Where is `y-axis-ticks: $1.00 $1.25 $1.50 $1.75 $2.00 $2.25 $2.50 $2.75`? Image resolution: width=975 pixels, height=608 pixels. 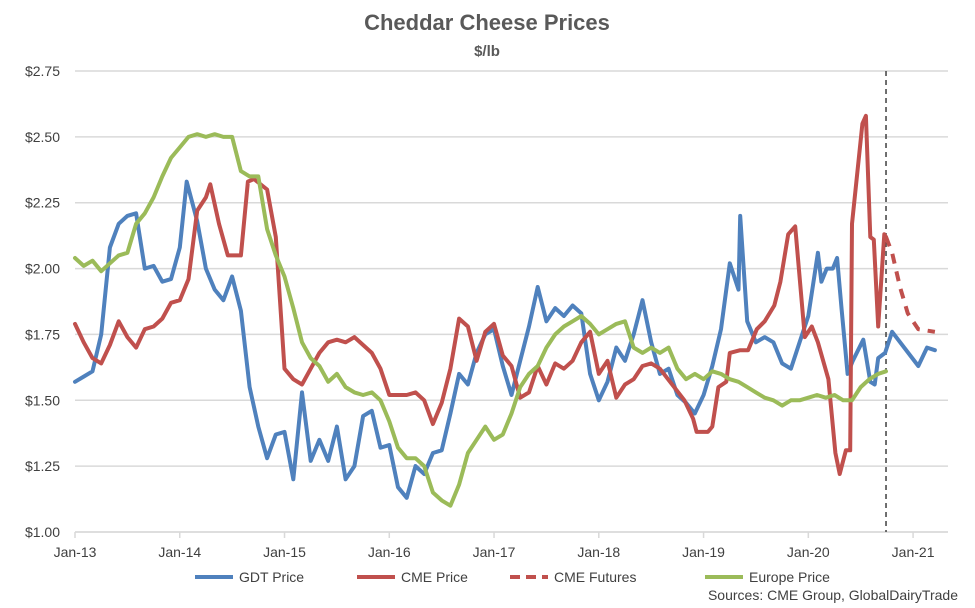 y-axis-ticks: $1.00 $1.25 $1.50 $1.75 $2.00 $2.25 $2.50 $2.75 is located at coordinates (42, 301).